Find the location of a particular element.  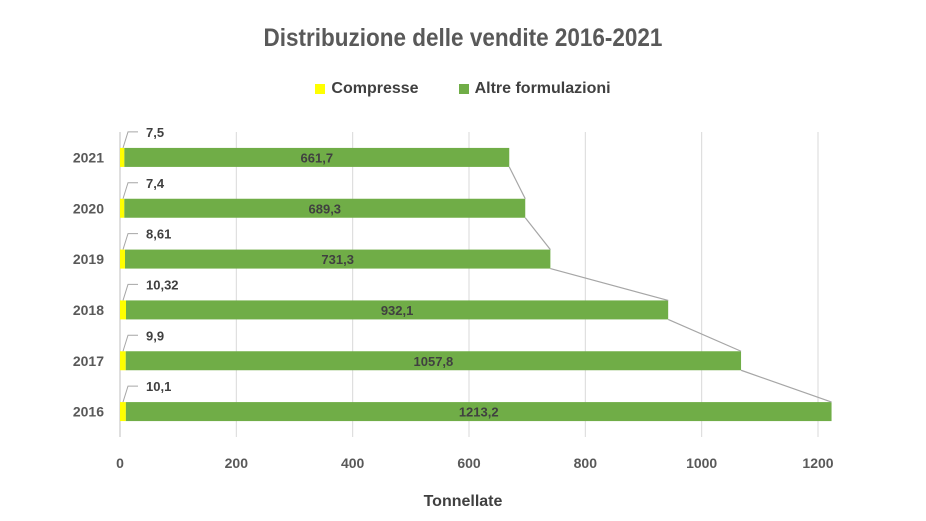

legend-label-altre-formulazioni: Altre formulazioni is located at coordinates (542, 88).